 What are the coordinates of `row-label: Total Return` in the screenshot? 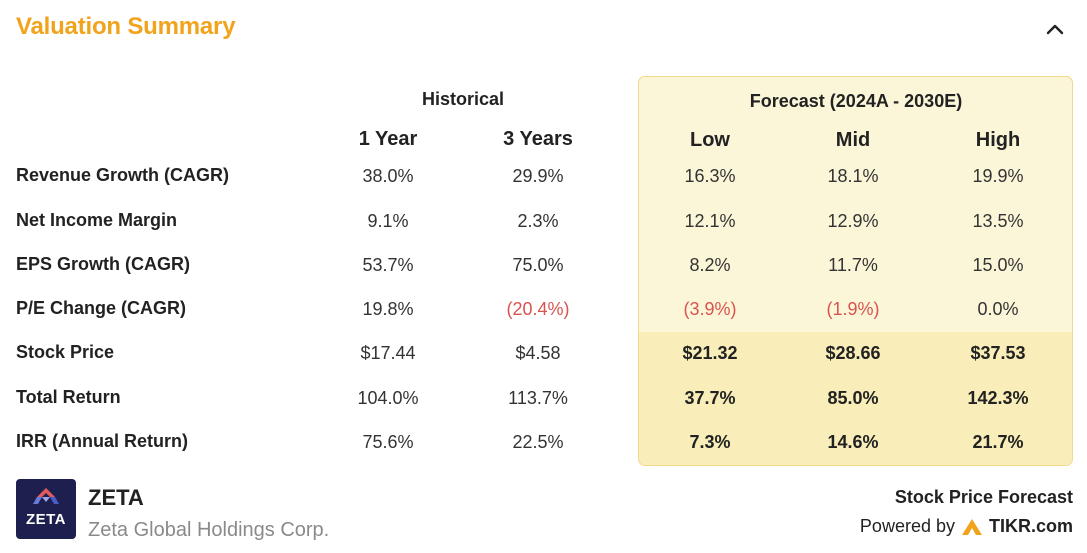 It's located at (68, 397).